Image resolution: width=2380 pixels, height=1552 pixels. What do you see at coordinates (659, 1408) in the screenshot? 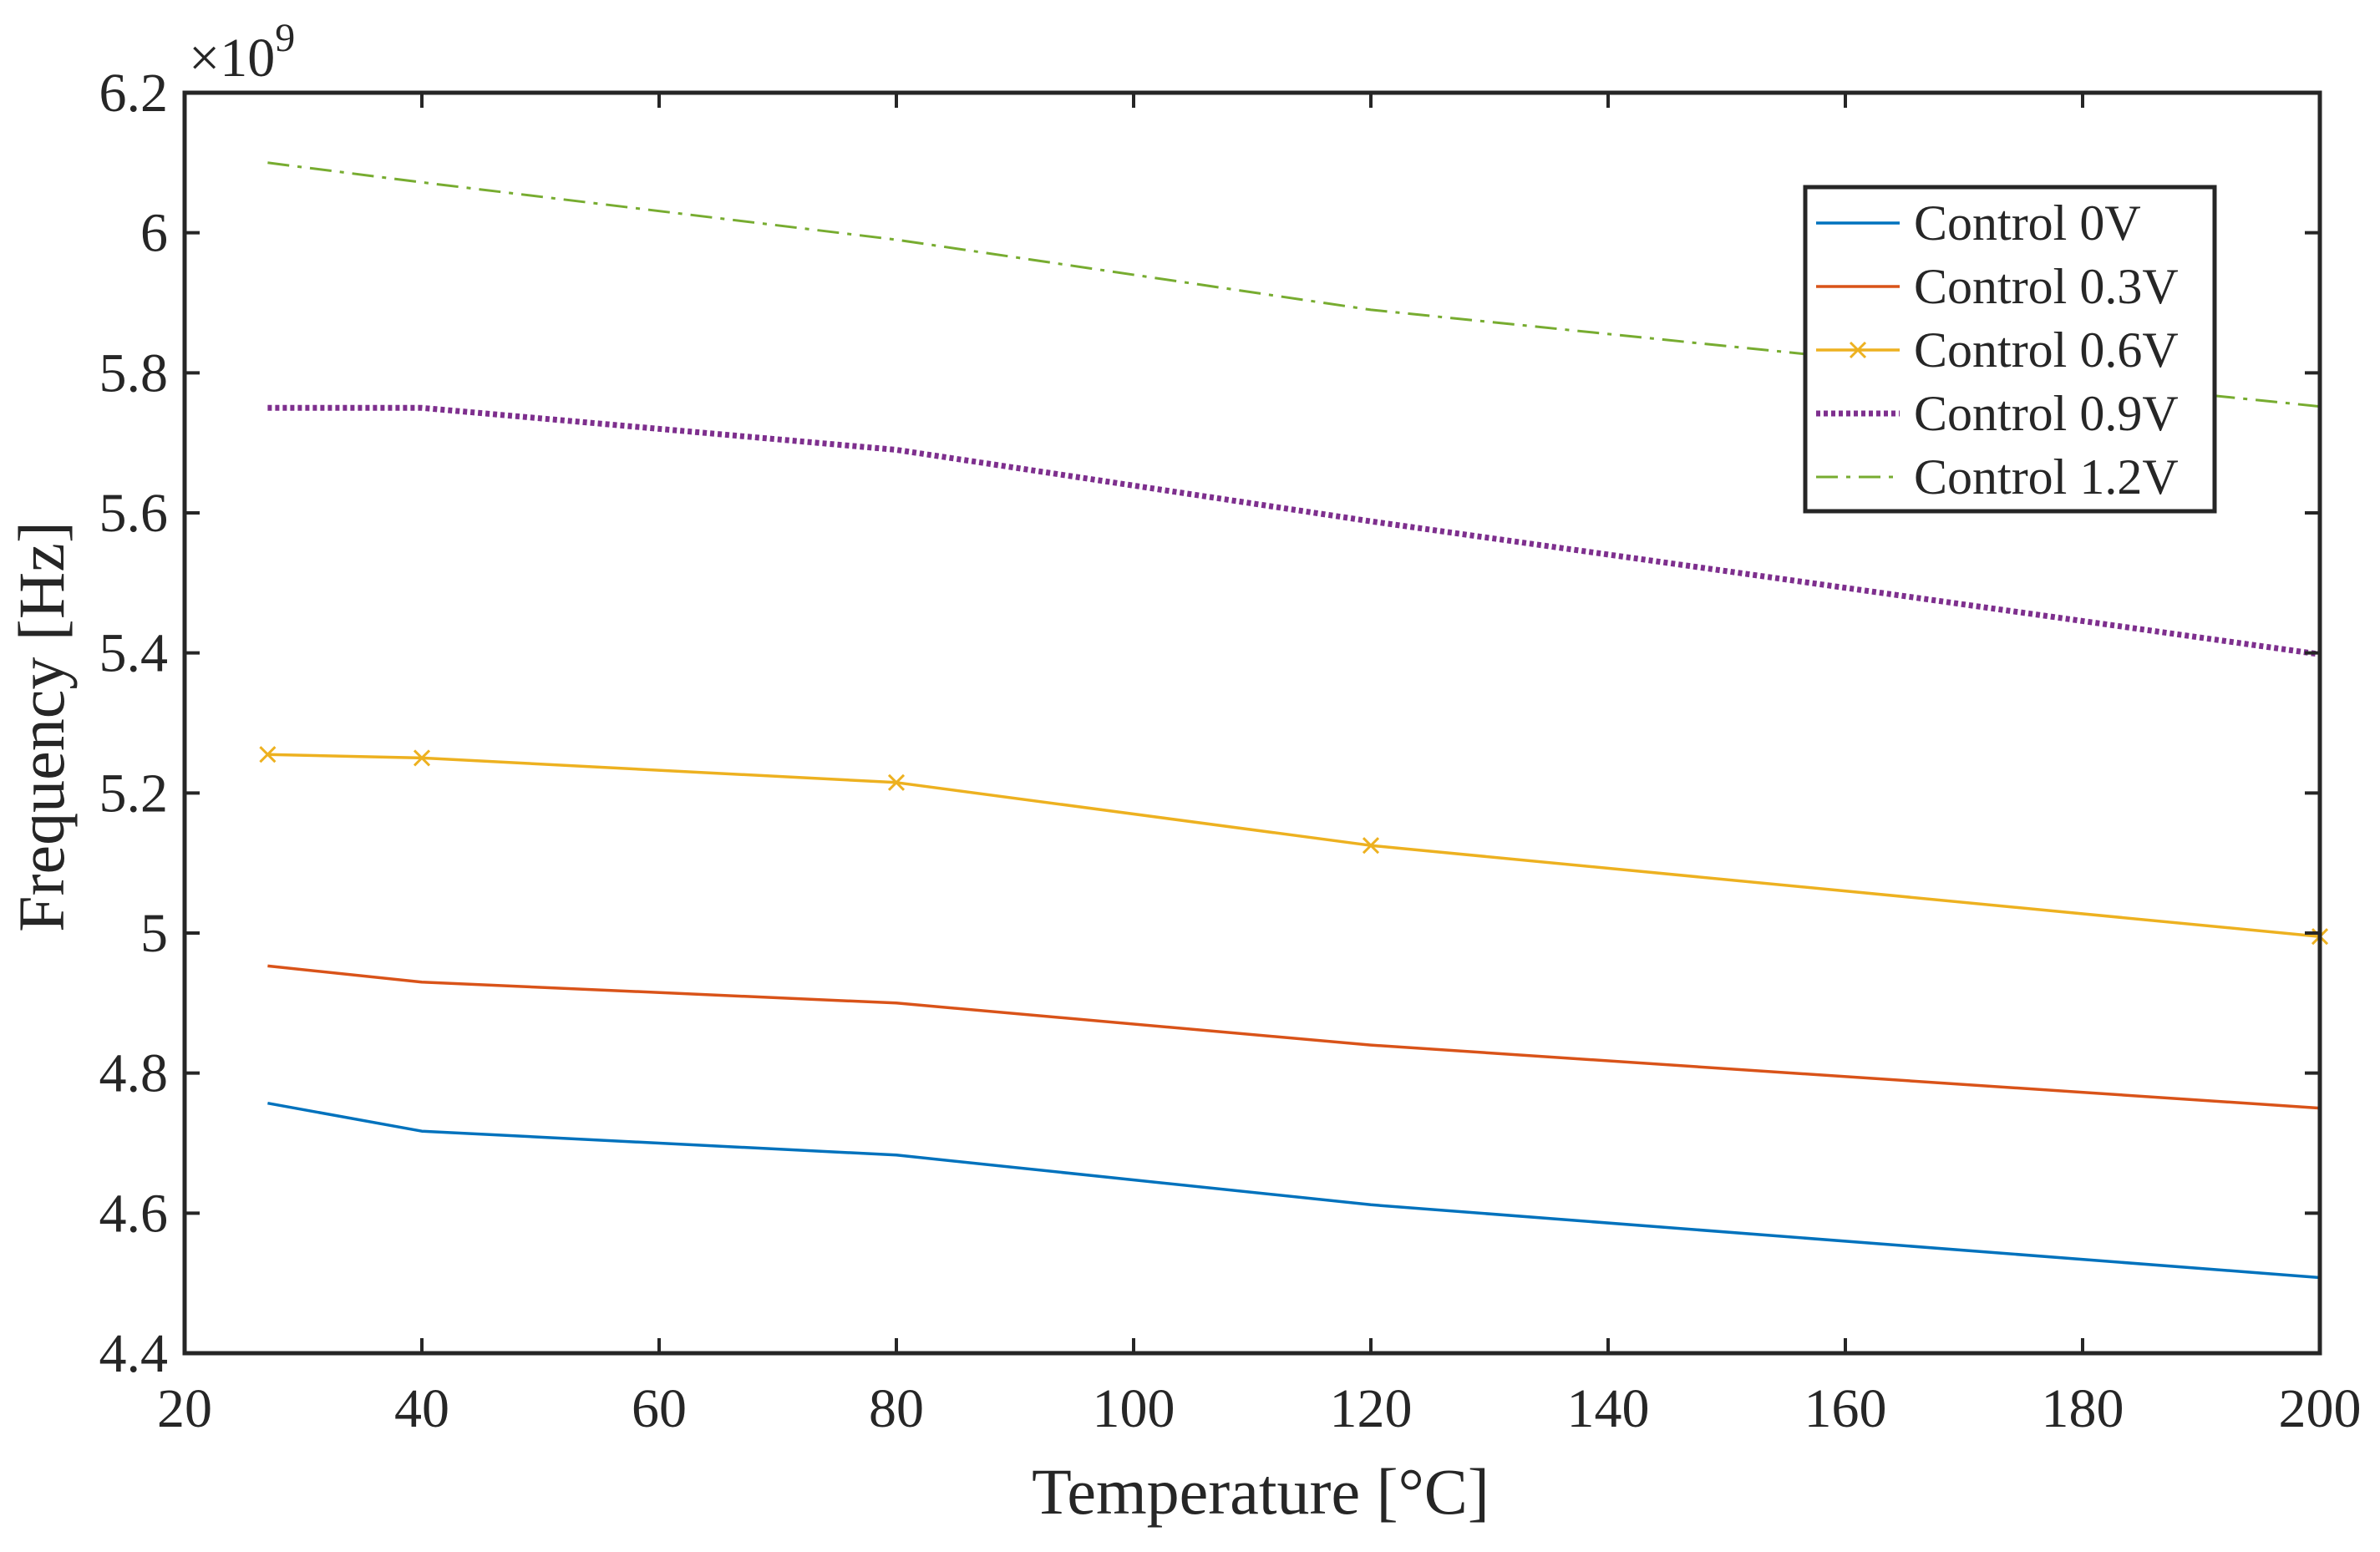
I see `x-tick-label: 60` at bounding box center [659, 1408].